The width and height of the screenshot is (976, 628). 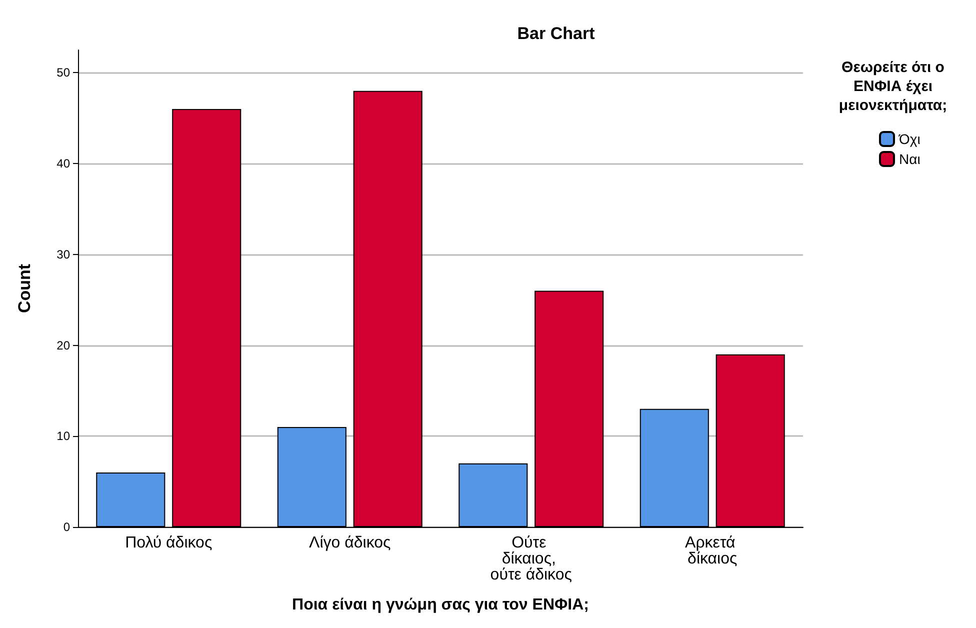 What do you see at coordinates (63, 345) in the screenshot?
I see `y-tick-label: 20` at bounding box center [63, 345].